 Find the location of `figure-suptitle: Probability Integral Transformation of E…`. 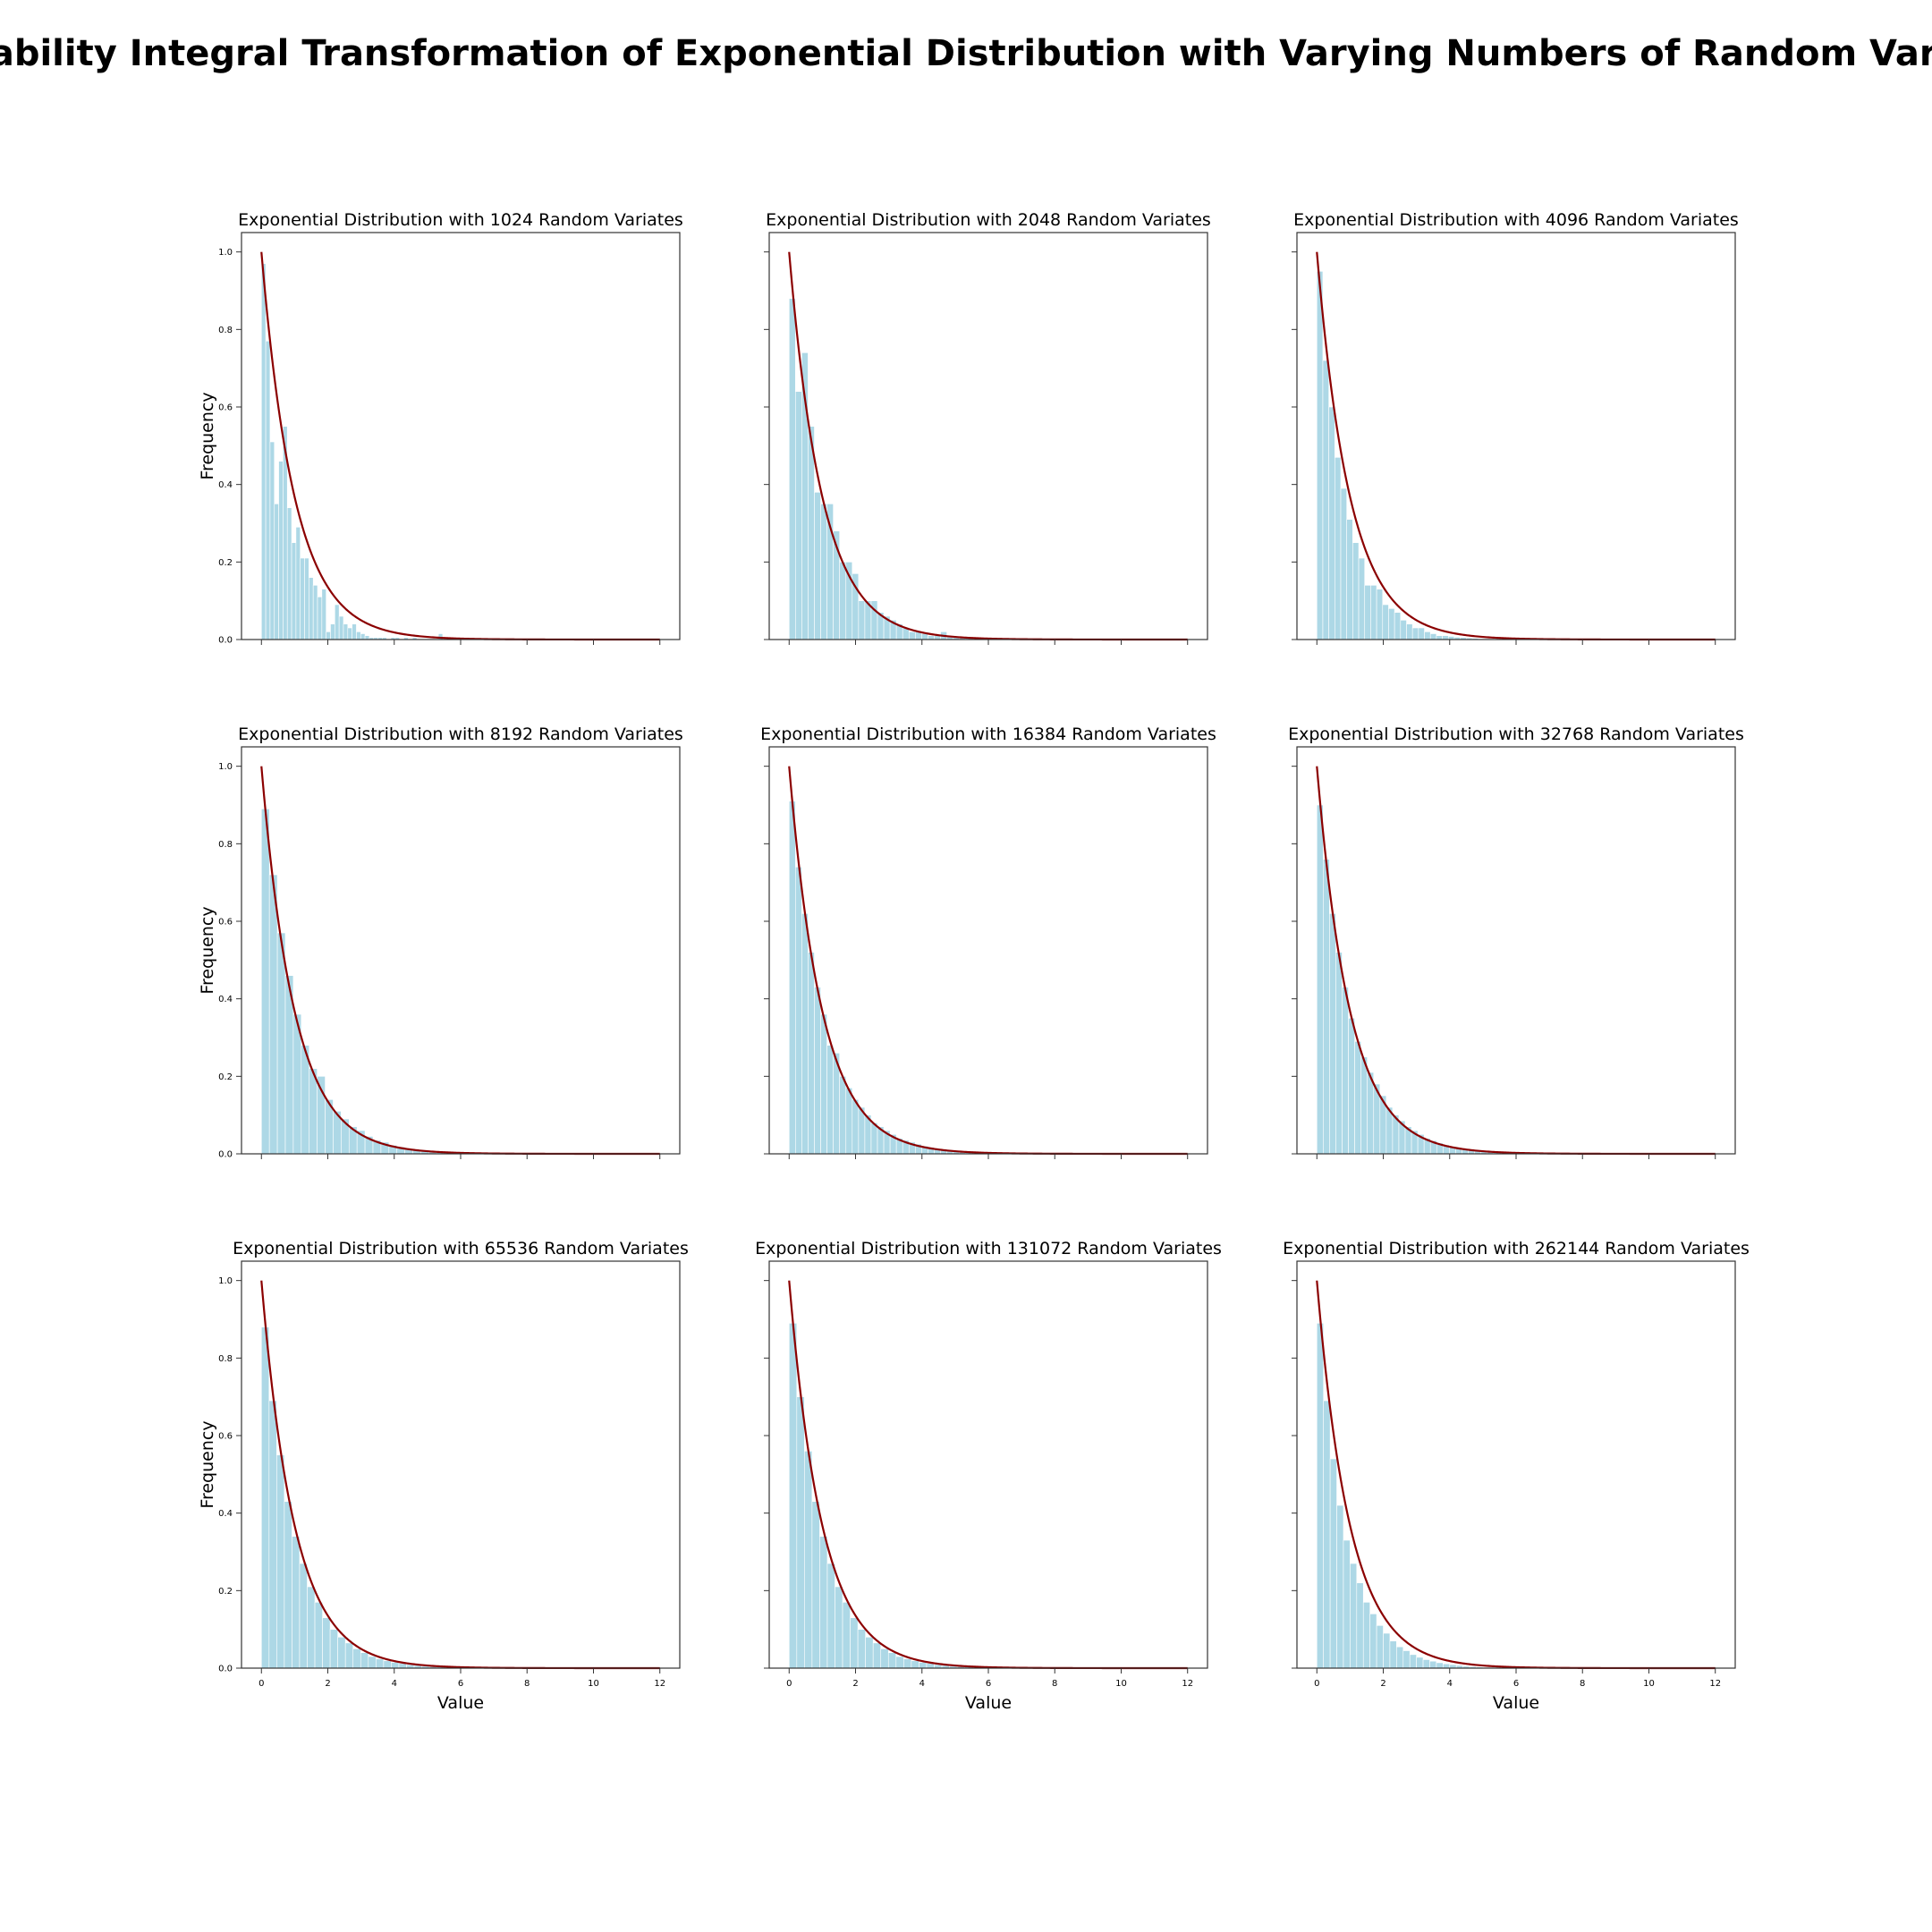

figure-suptitle: Probability Integral Transformation of E… is located at coordinates (966, 53).